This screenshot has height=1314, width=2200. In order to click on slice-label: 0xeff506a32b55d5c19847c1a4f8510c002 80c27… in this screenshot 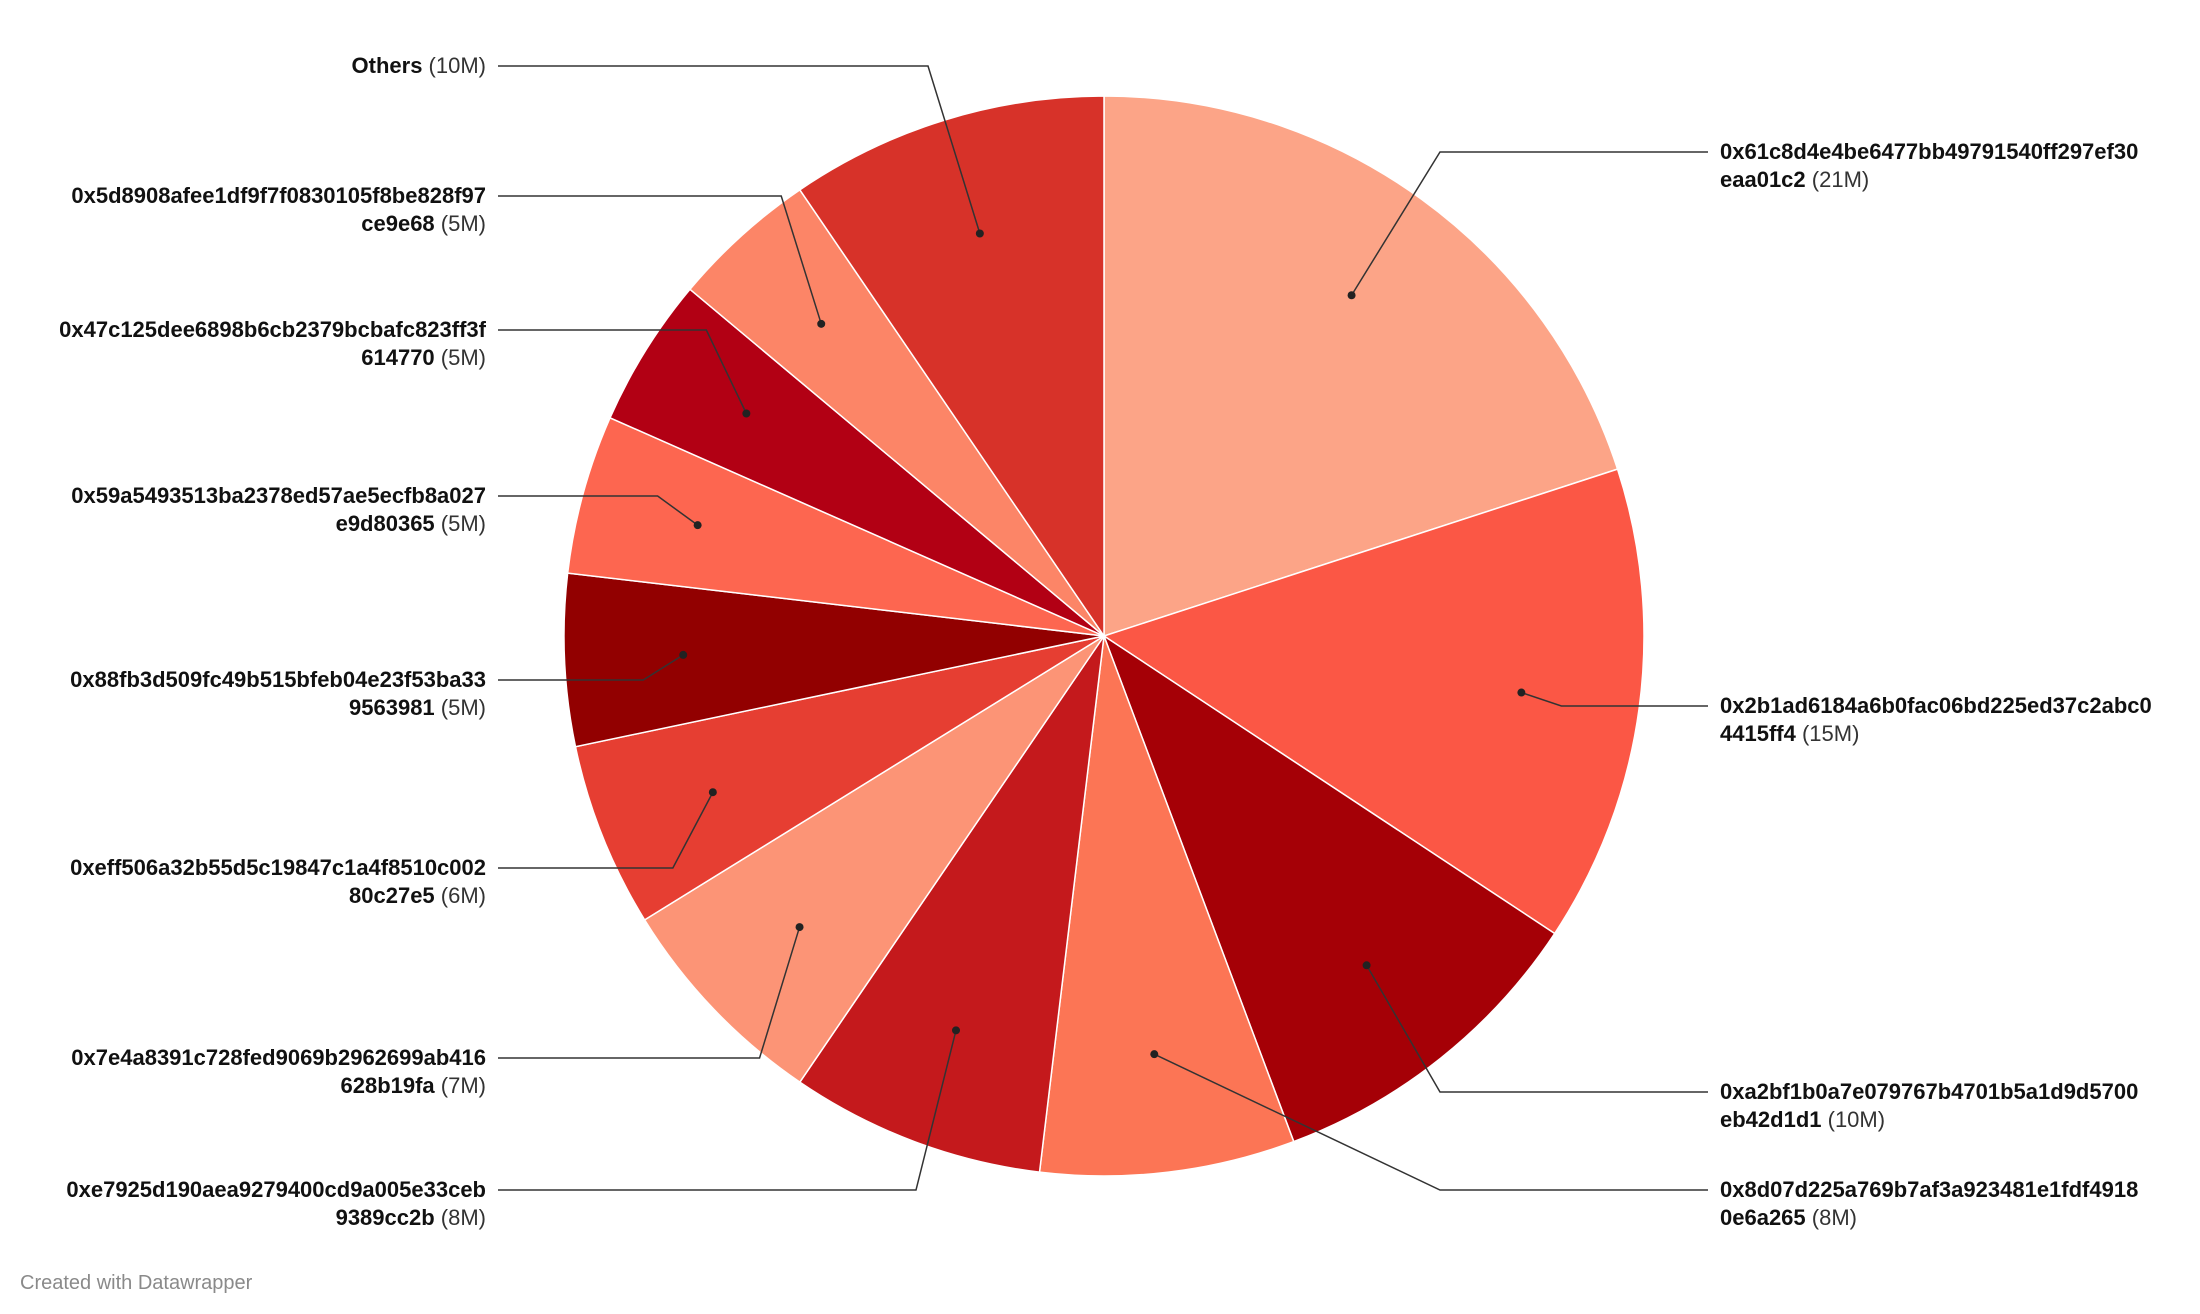, I will do `click(278, 882)`.